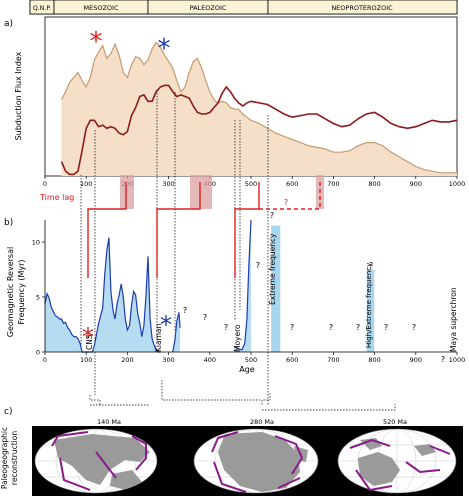 This screenshot has height=500, width=469. What do you see at coordinates (395, 422) in the screenshot?
I see `map-age-label: 520 Ma` at bounding box center [395, 422].